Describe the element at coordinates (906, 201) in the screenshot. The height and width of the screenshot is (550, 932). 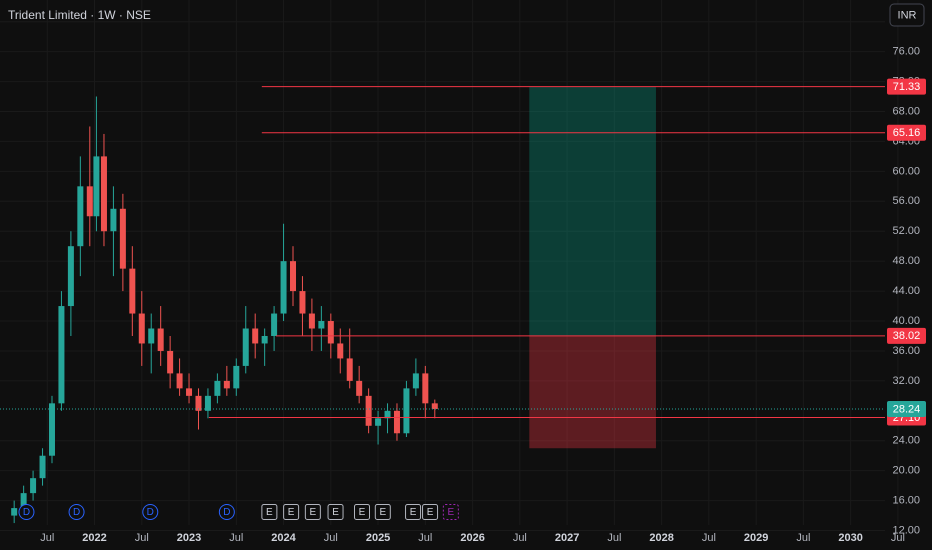
I see `y-tick-label: 56.00` at that location.